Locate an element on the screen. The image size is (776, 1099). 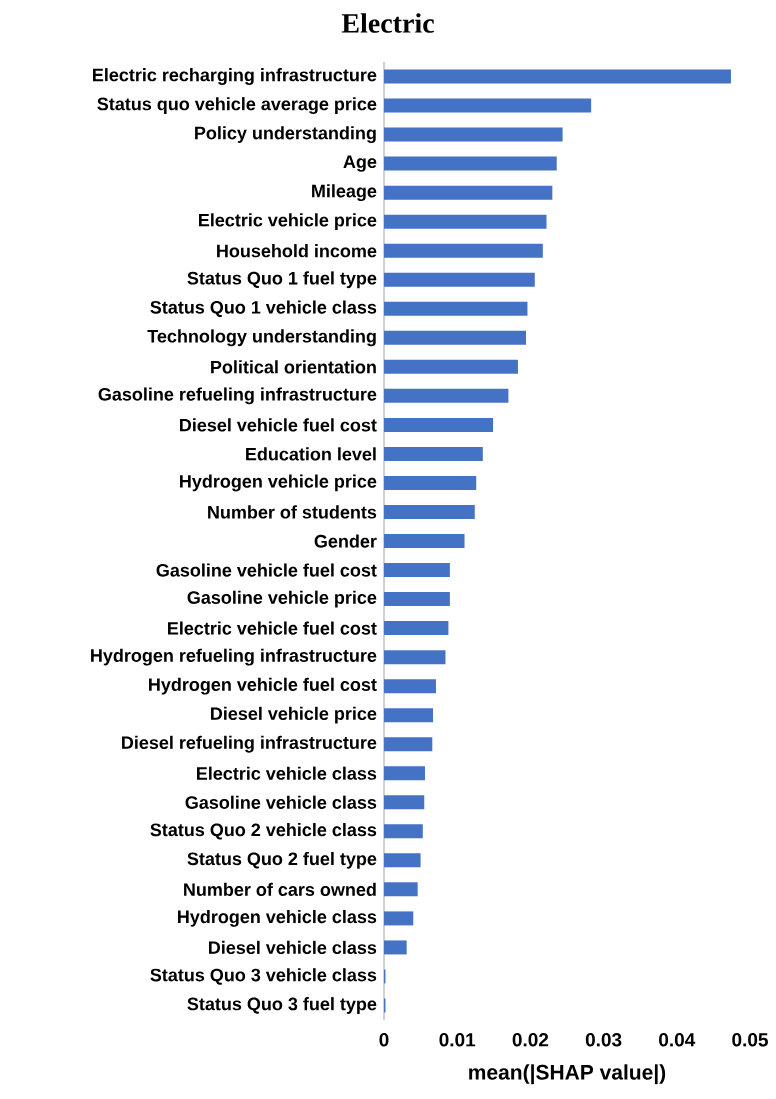
x-tick-label: 0.02 is located at coordinates (530, 1040).